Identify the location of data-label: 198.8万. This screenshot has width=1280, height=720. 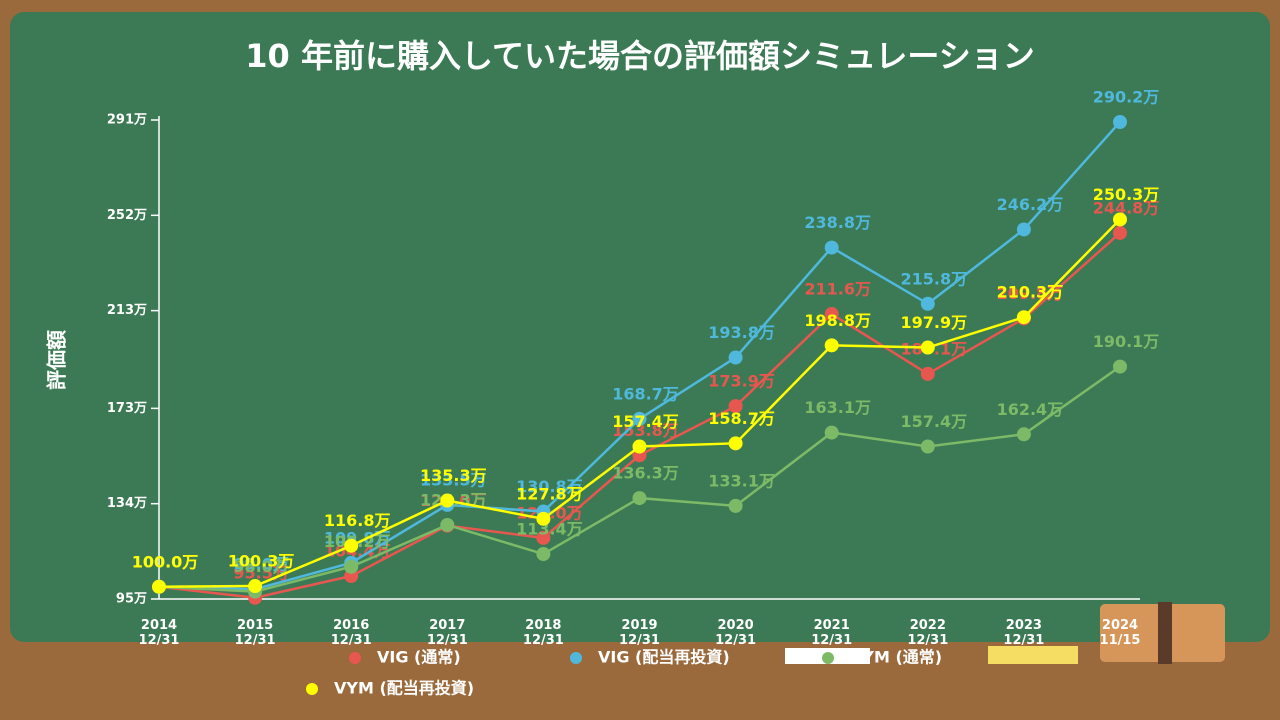
(837, 320).